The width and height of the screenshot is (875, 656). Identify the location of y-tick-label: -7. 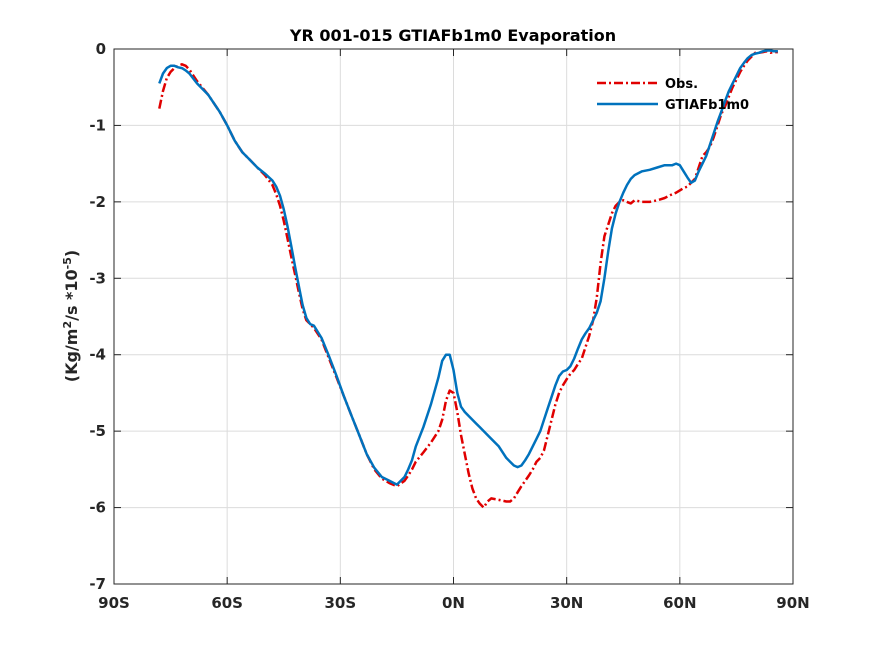
(97, 584).